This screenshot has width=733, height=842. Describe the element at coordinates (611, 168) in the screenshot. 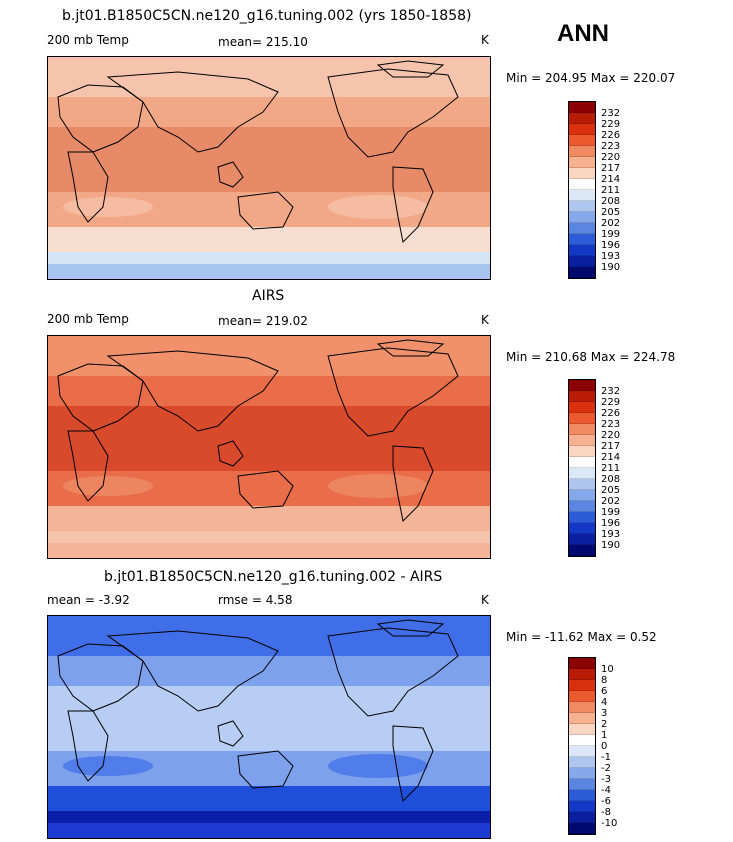

I see `colorbar-tick-label: 217` at that location.